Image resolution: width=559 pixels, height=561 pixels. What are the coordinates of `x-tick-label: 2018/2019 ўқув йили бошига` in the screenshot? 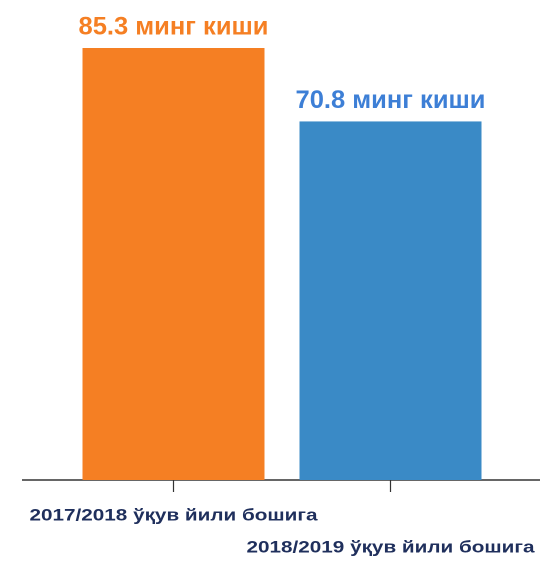 It's located at (391, 546).